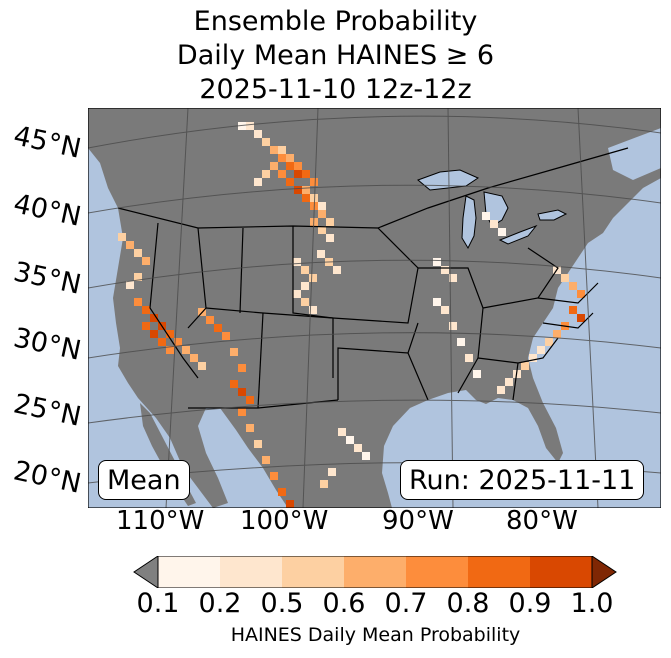  I want to click on lat-label-20: 20°N, so click(47, 477).